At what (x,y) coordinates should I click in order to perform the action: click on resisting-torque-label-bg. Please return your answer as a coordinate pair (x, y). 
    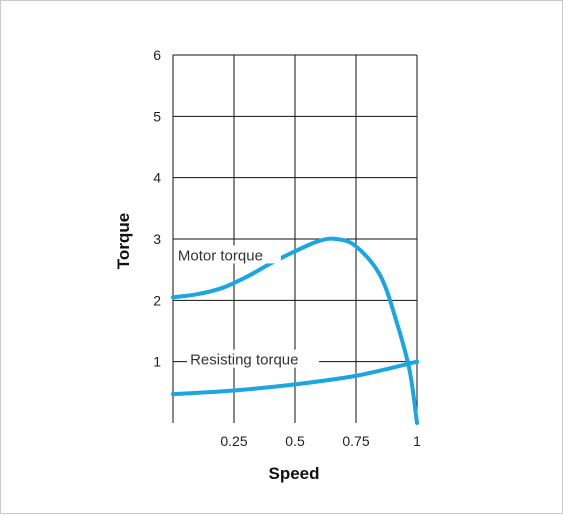
    Looking at the image, I should click on (253, 358).